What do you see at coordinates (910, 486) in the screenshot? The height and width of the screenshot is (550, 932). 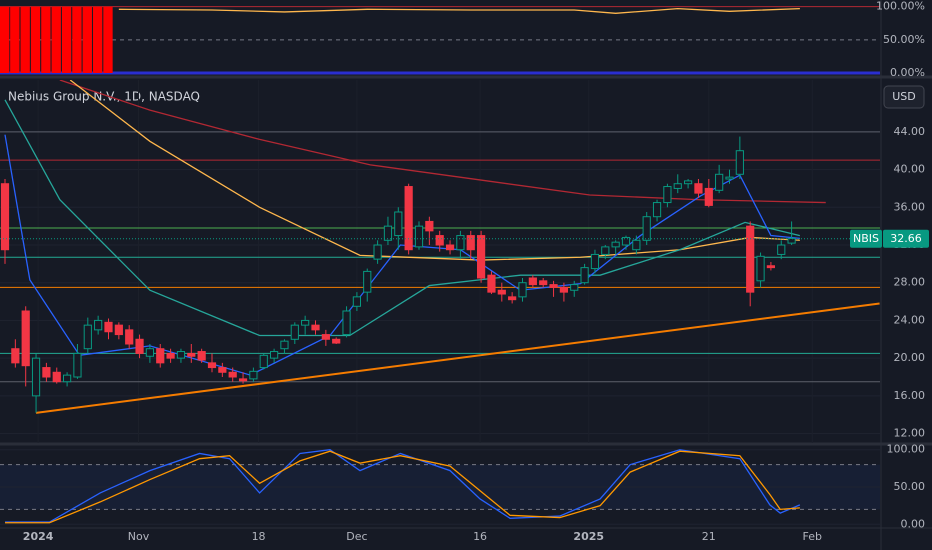 I see `y-tick-label: 50.00` at bounding box center [910, 486].